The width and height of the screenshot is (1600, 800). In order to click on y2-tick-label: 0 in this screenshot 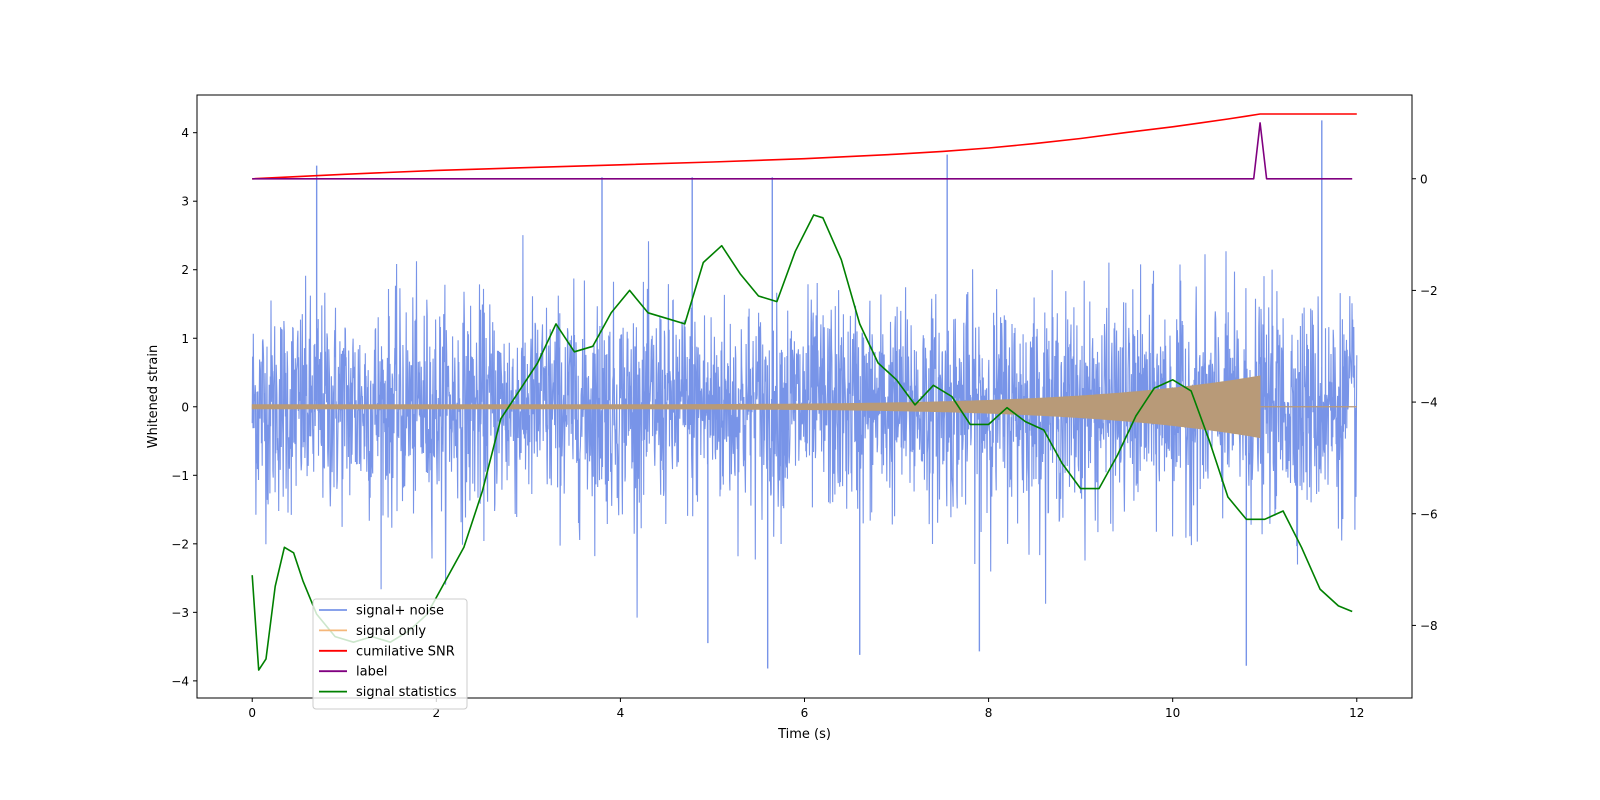, I will do `click(1424, 179)`.